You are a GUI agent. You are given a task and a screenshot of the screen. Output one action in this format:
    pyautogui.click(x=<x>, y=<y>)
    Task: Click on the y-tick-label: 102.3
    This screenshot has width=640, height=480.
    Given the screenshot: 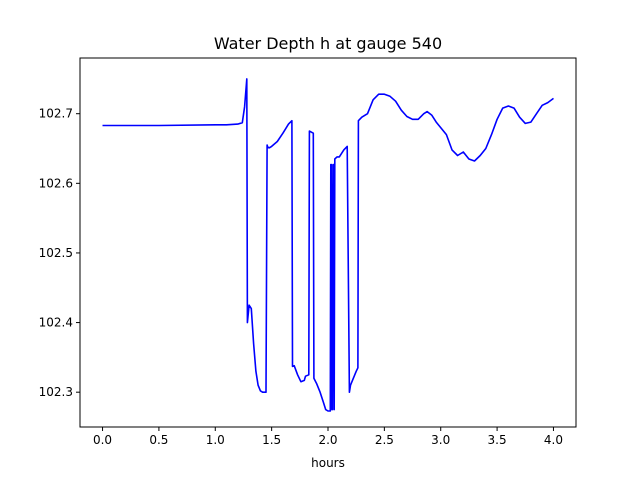 What is the action you would take?
    pyautogui.click(x=56, y=392)
    